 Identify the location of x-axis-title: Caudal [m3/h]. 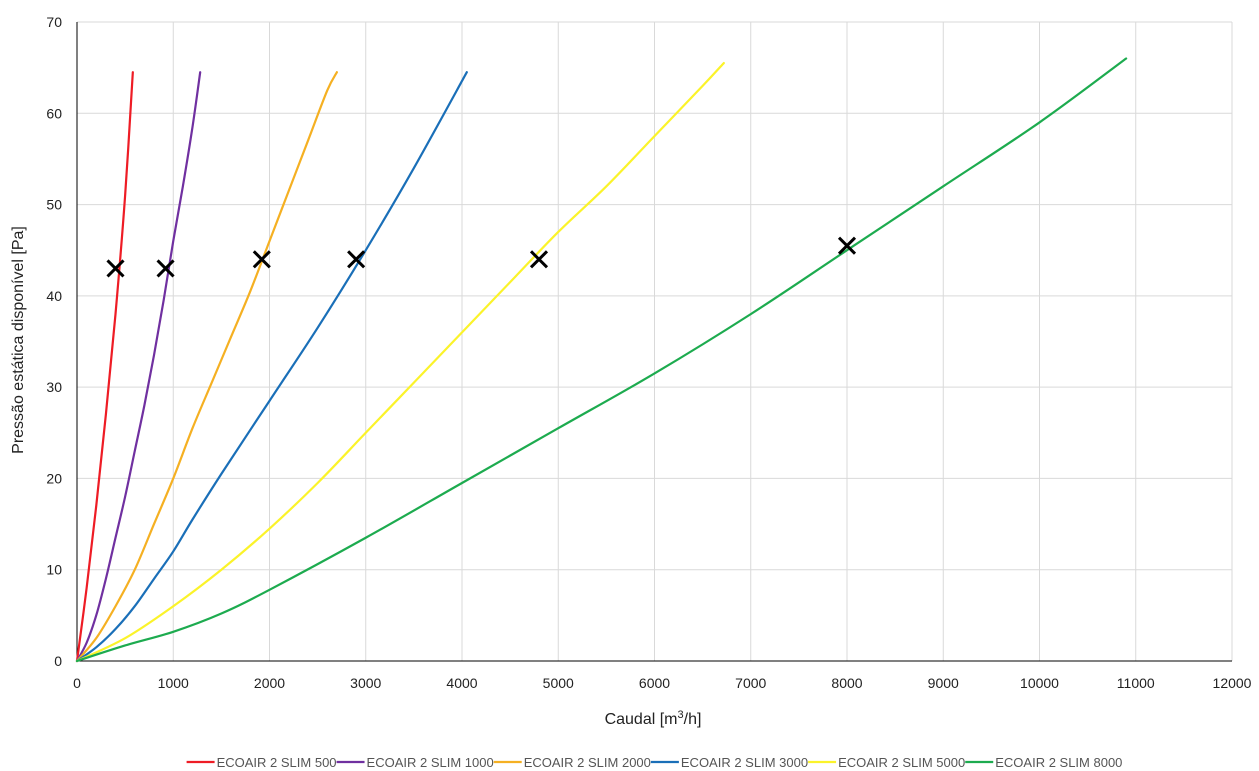
(653, 718).